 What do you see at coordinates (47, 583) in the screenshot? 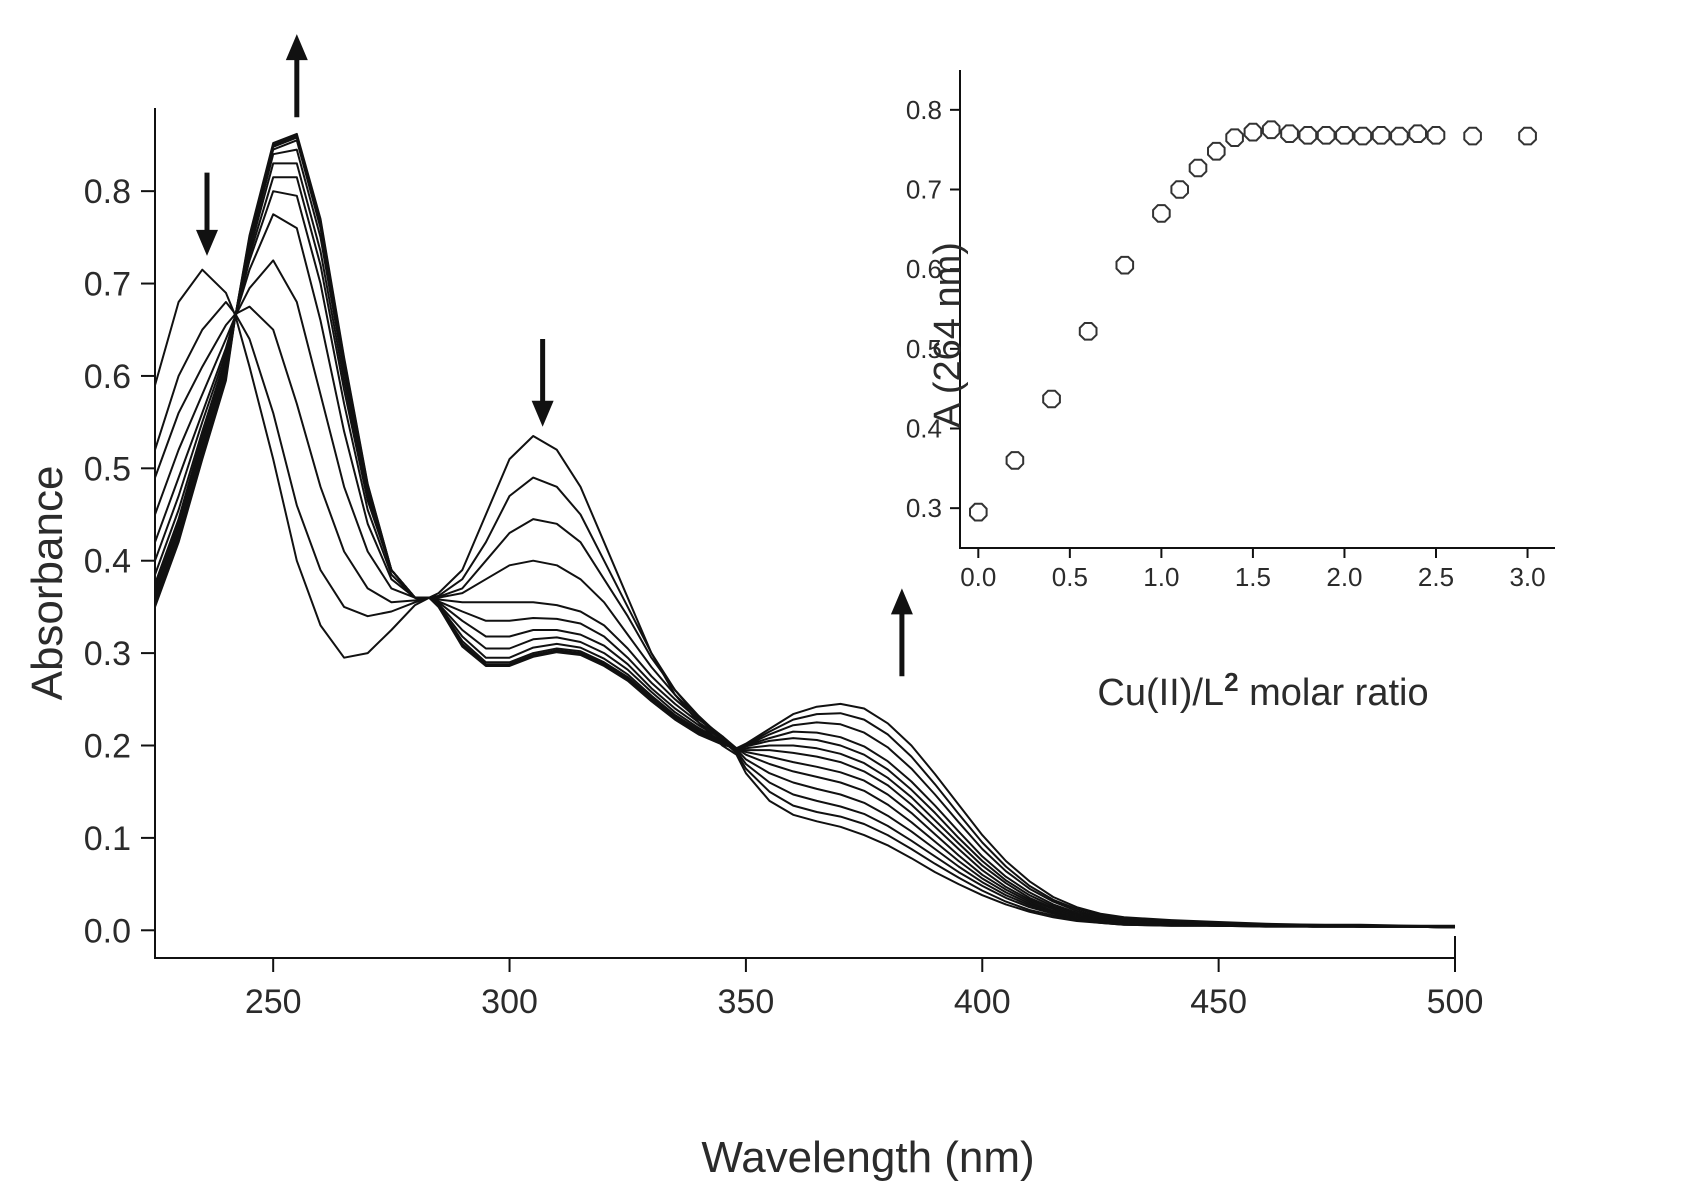
I see `main-y-axis-label: Absorbance` at bounding box center [47, 583].